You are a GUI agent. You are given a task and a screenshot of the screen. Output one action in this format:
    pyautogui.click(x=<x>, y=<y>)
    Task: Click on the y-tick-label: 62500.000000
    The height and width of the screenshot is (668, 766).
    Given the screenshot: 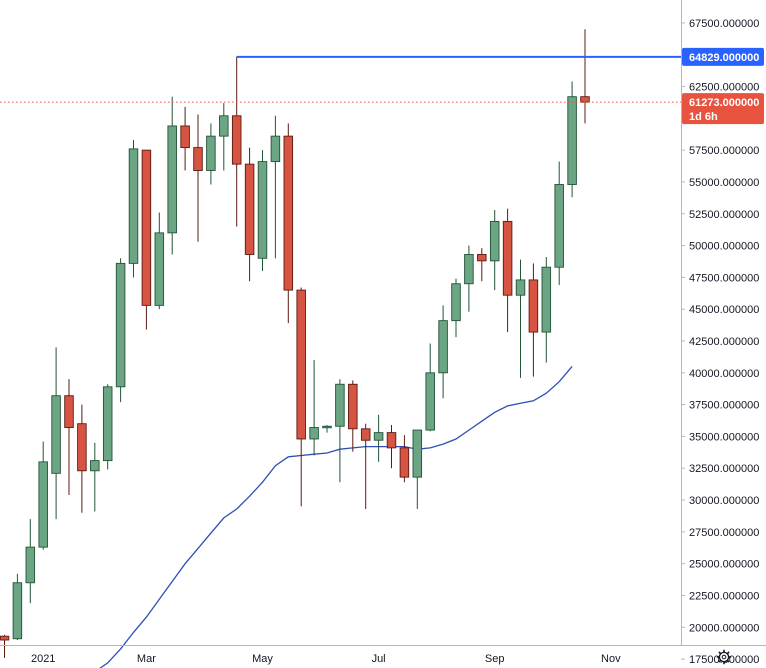 What is the action you would take?
    pyautogui.click(x=724, y=88)
    